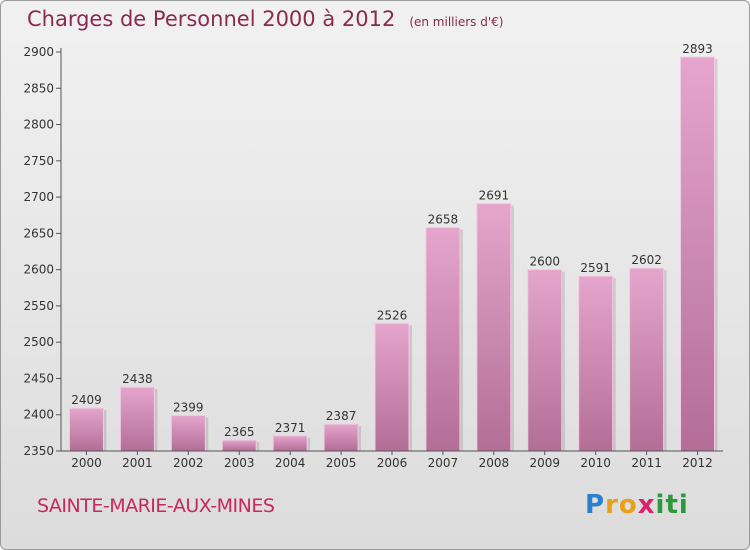 This screenshot has height=550, width=750. Describe the element at coordinates (544, 463) in the screenshot. I see `x-tick-label: 2009` at that location.